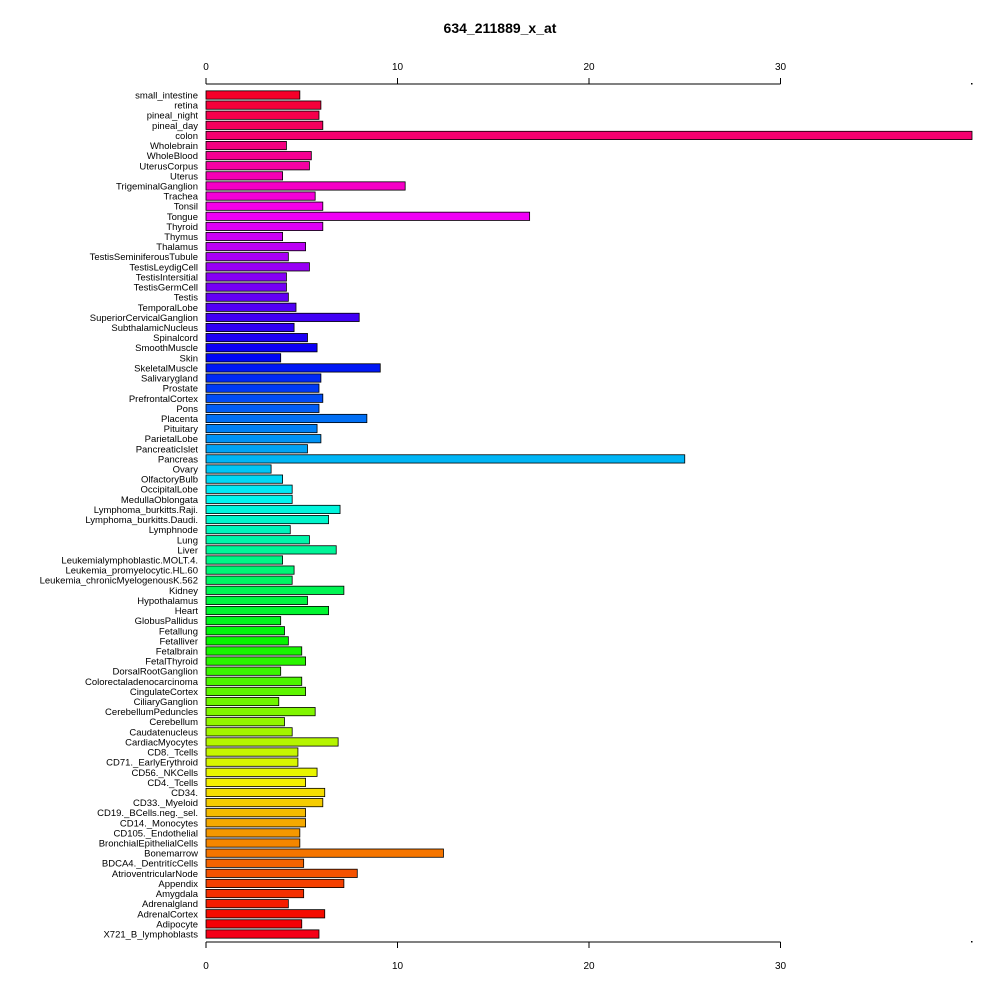 The image size is (1000, 1005). What do you see at coordinates (187, 550) in the screenshot?
I see `category-label: Liver` at bounding box center [187, 550].